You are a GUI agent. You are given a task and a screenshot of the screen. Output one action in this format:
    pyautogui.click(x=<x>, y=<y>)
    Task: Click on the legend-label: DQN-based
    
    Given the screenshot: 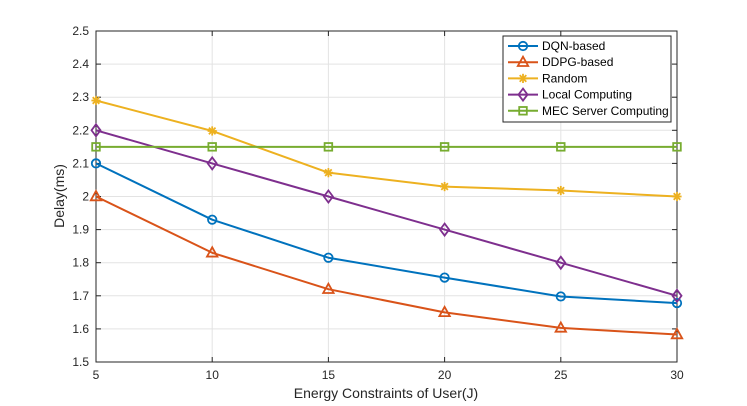 What is the action you would take?
    pyautogui.click(x=573, y=46)
    